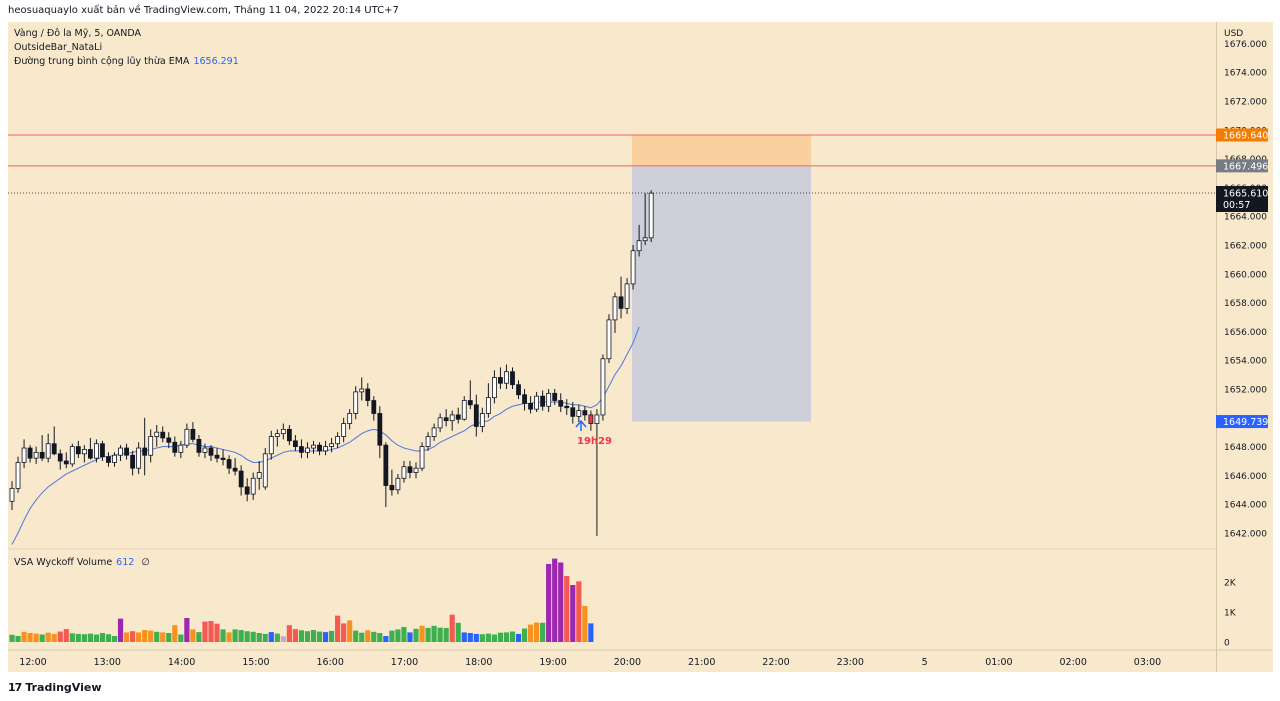 The image size is (1280, 701). I want to click on target-level-label: 1649.739, so click(1245, 422).